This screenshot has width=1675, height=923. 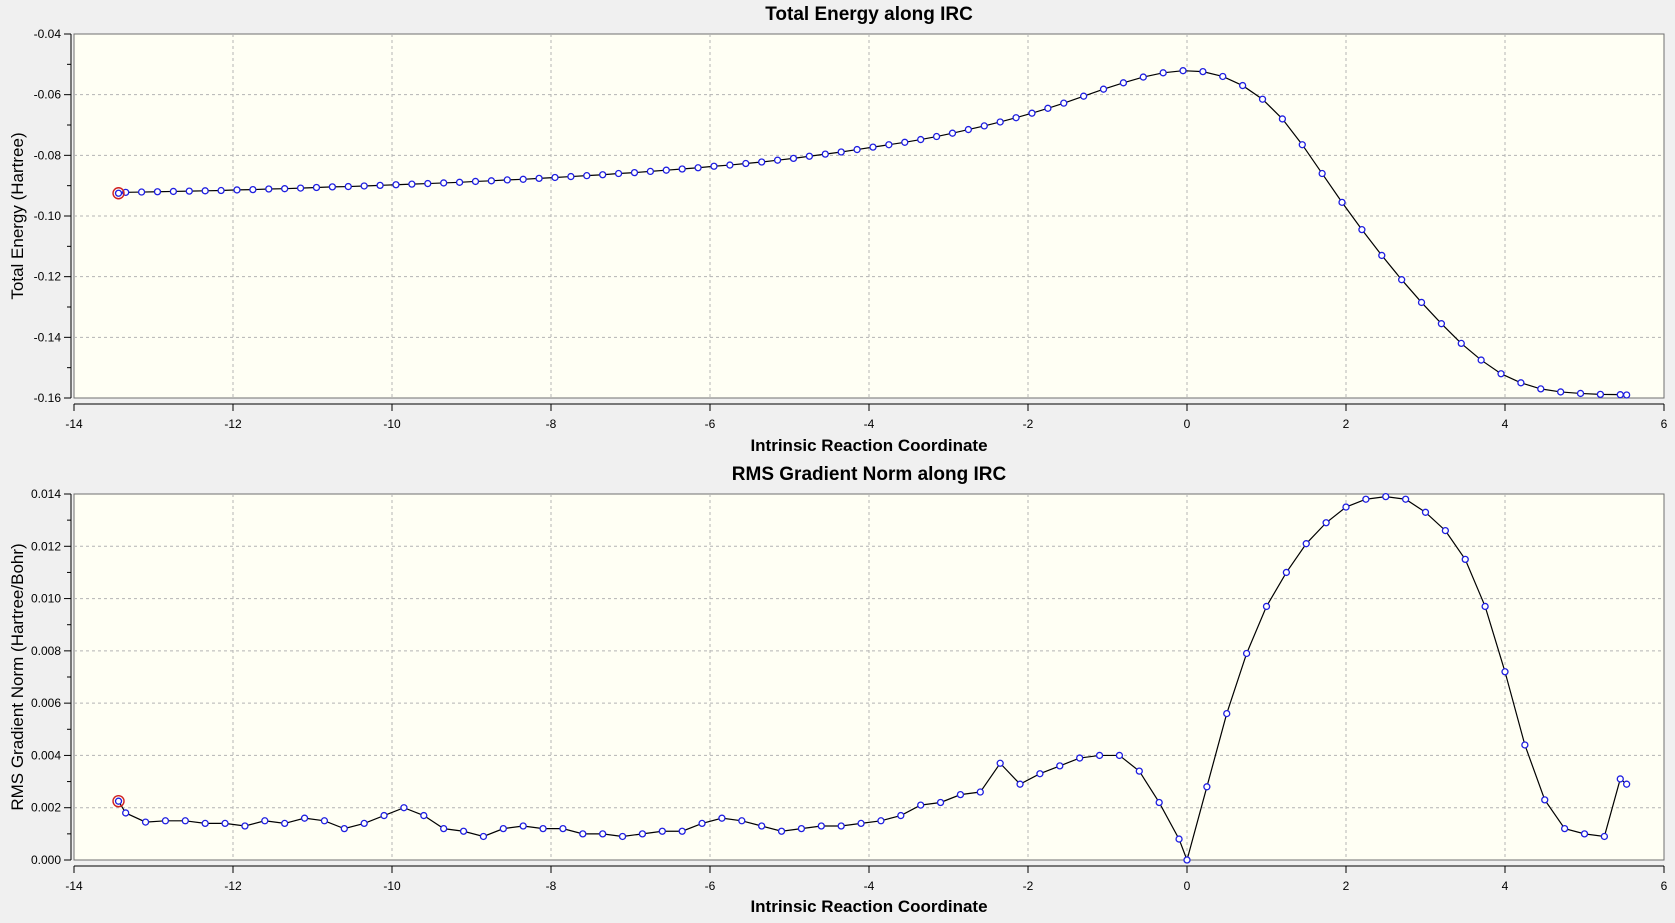 What do you see at coordinates (118, 193) in the screenshot?
I see `chart1-selected-point-marker` at bounding box center [118, 193].